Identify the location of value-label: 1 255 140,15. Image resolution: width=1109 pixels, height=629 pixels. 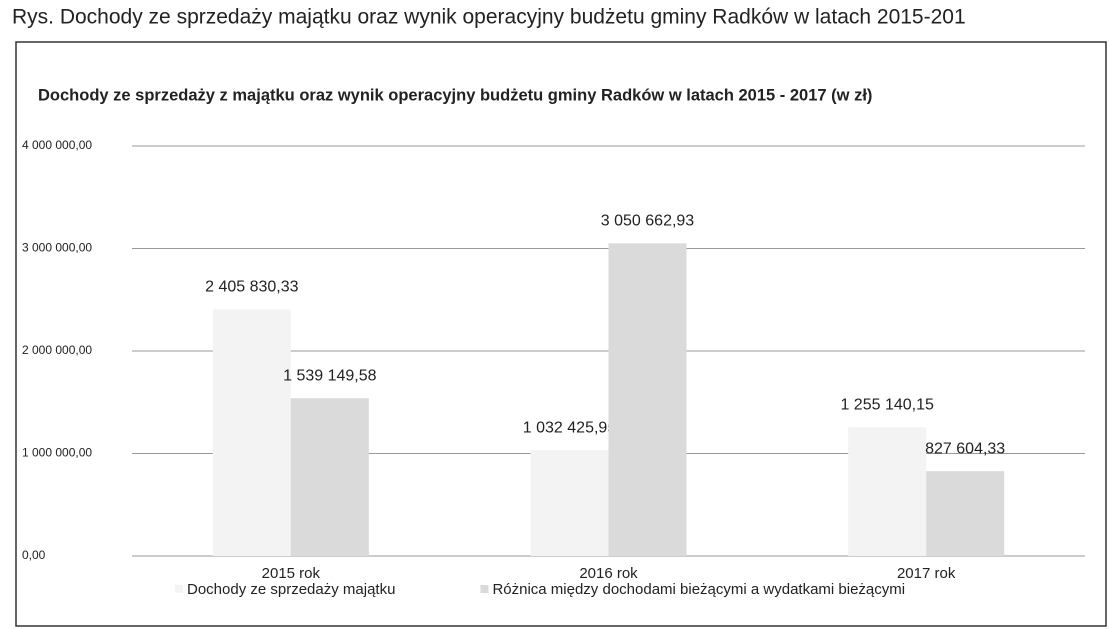
(887, 405).